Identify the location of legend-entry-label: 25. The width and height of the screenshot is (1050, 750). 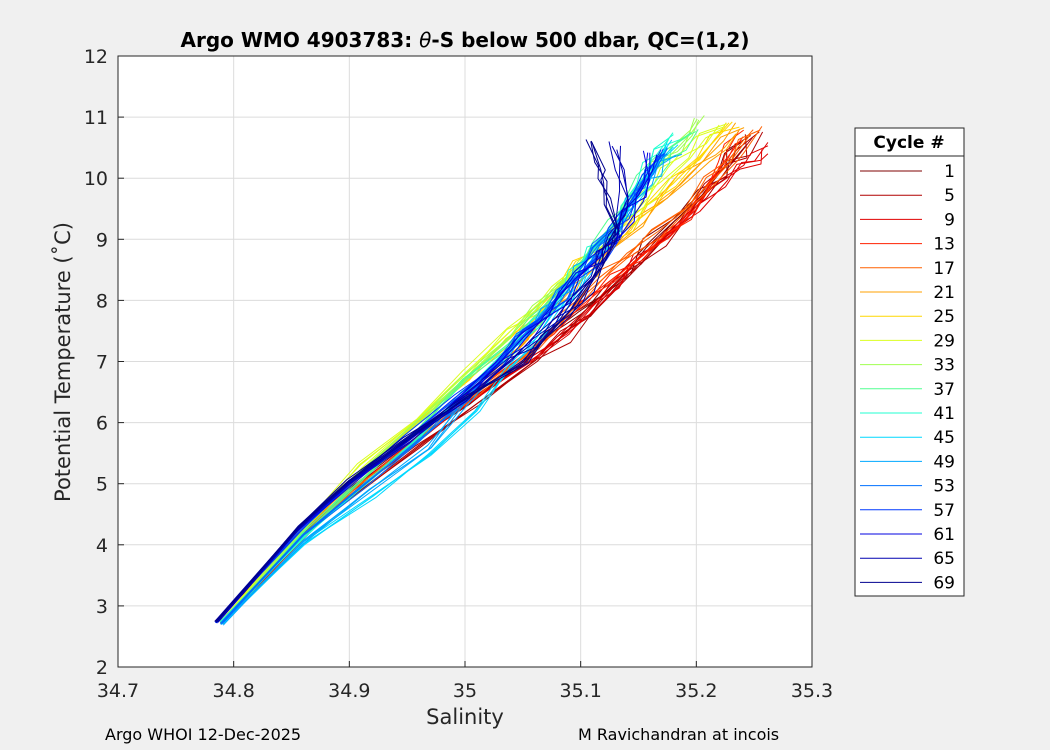
(944, 317).